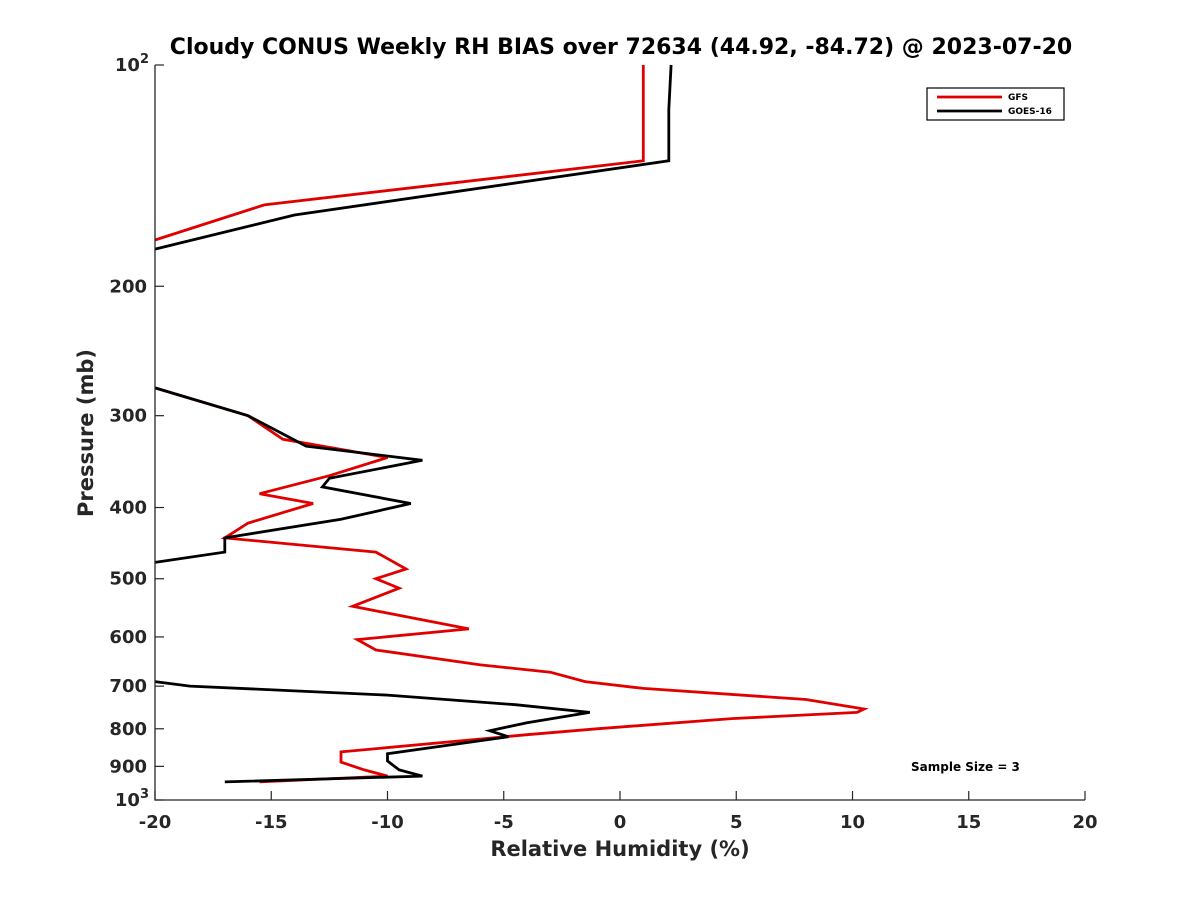 The image size is (1200, 900). Describe the element at coordinates (128, 508) in the screenshot. I see `y-tick-label: 400` at that location.